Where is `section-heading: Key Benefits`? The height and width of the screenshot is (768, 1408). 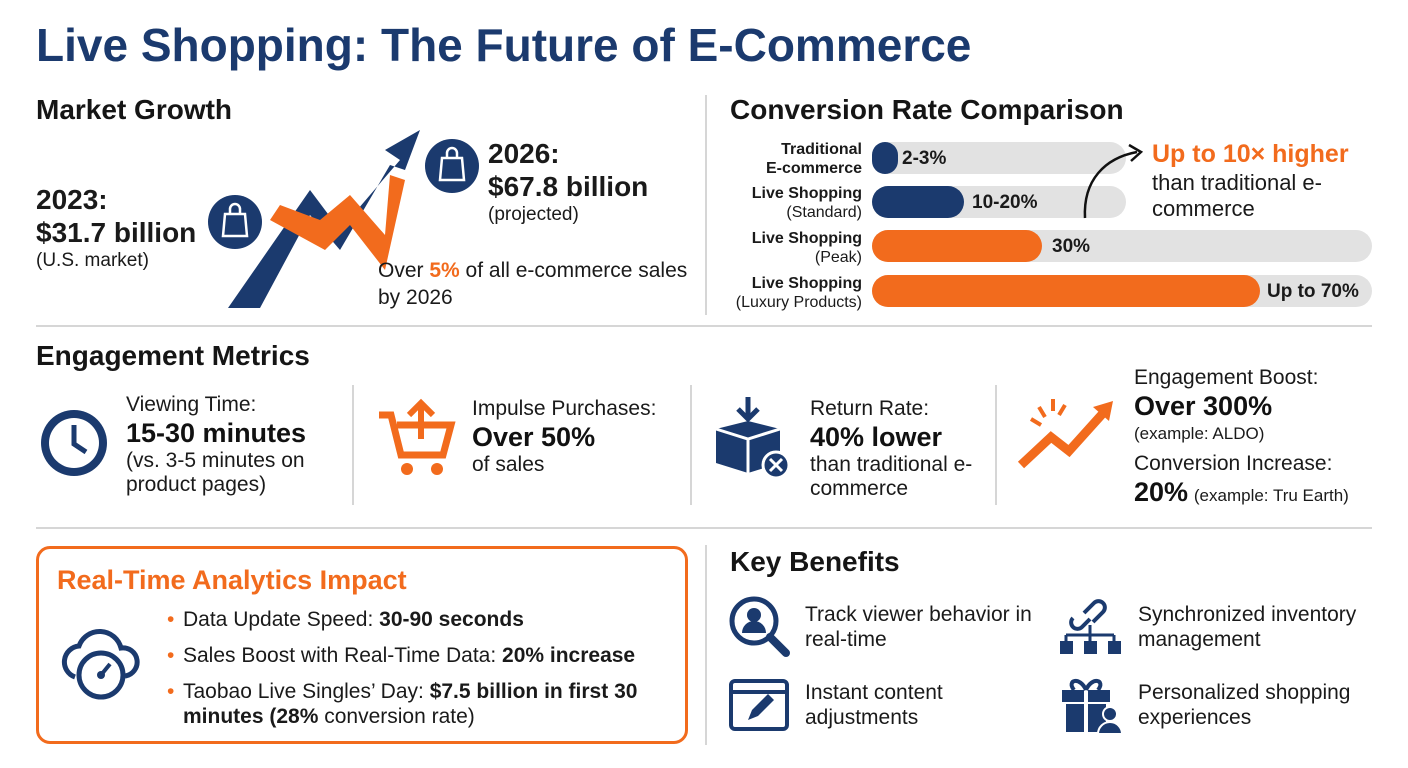 section-heading: Key Benefits is located at coordinates (815, 561).